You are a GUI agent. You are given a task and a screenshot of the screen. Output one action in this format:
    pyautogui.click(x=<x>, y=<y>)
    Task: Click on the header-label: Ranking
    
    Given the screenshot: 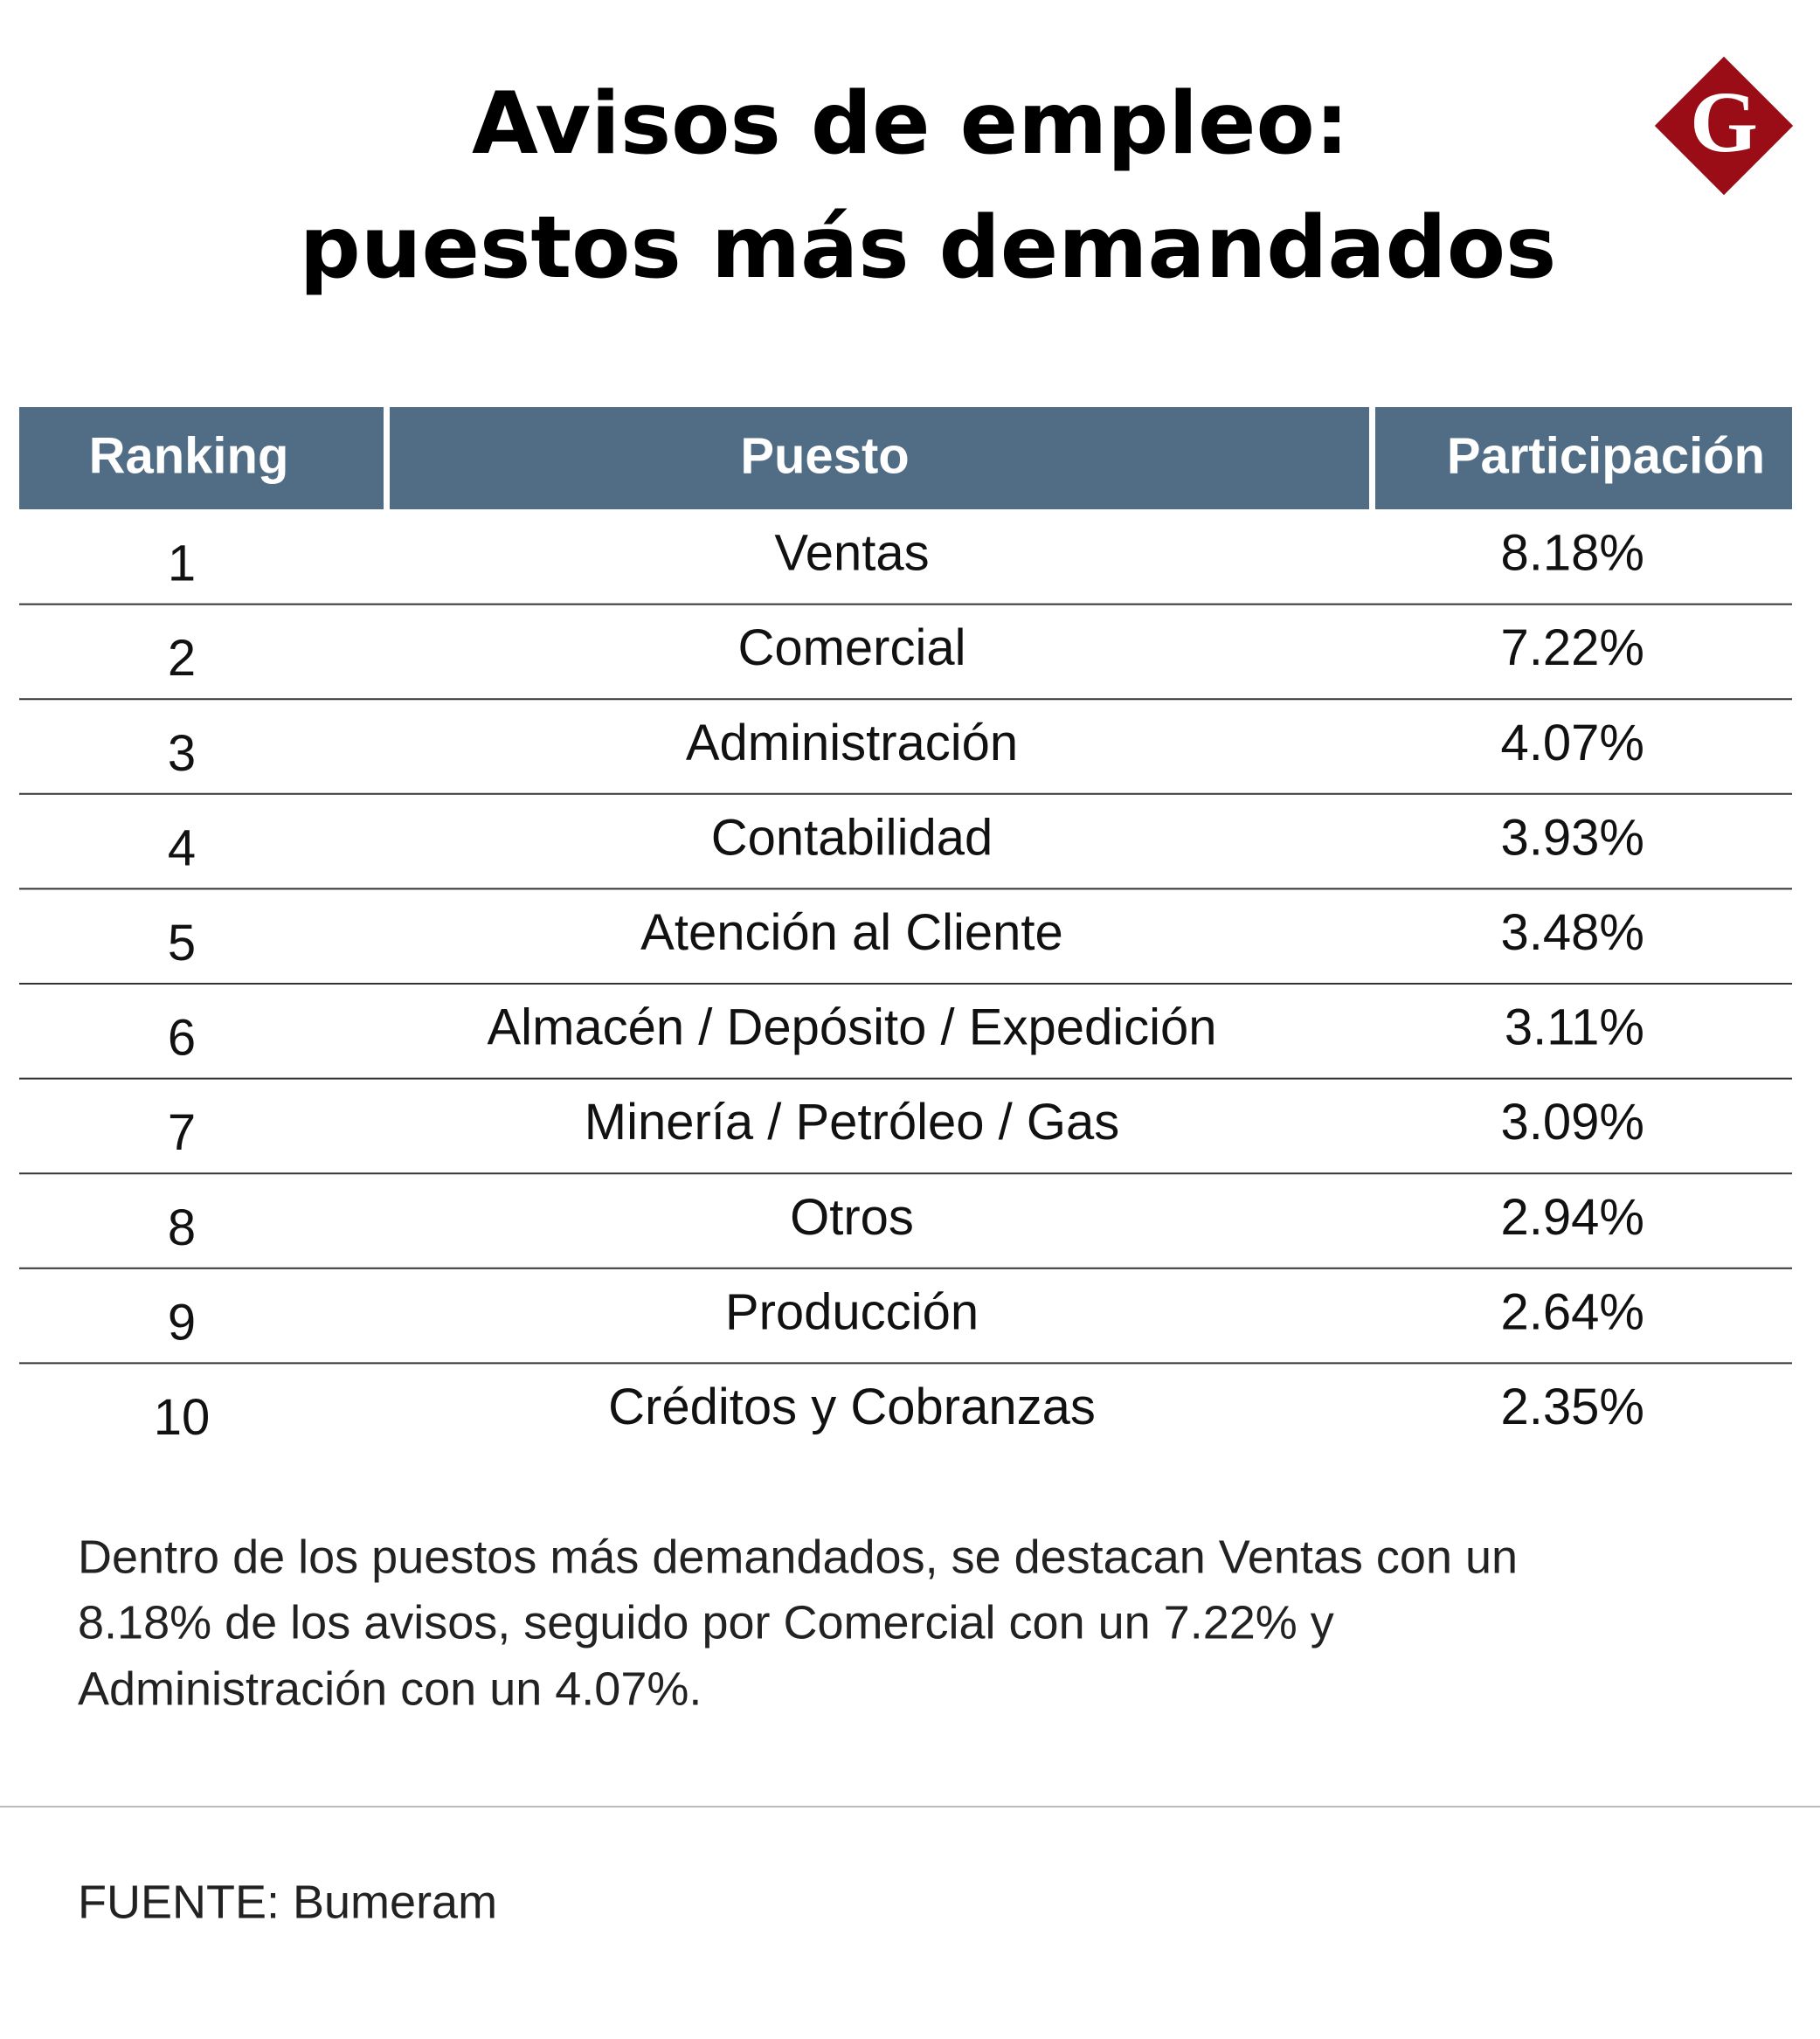 What is the action you would take?
    pyautogui.click(x=189, y=455)
    